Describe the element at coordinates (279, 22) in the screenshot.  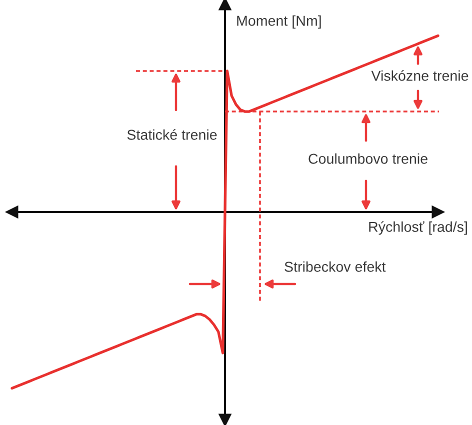
I see `y-axis-title: Moment [Nm]` at that location.